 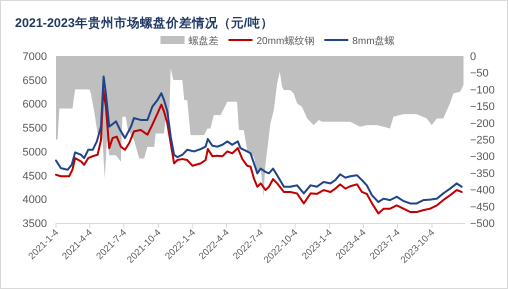 What do you see at coordinates (285, 41) in the screenshot?
I see `legend-label: 20mm螺纹钢` at bounding box center [285, 41].